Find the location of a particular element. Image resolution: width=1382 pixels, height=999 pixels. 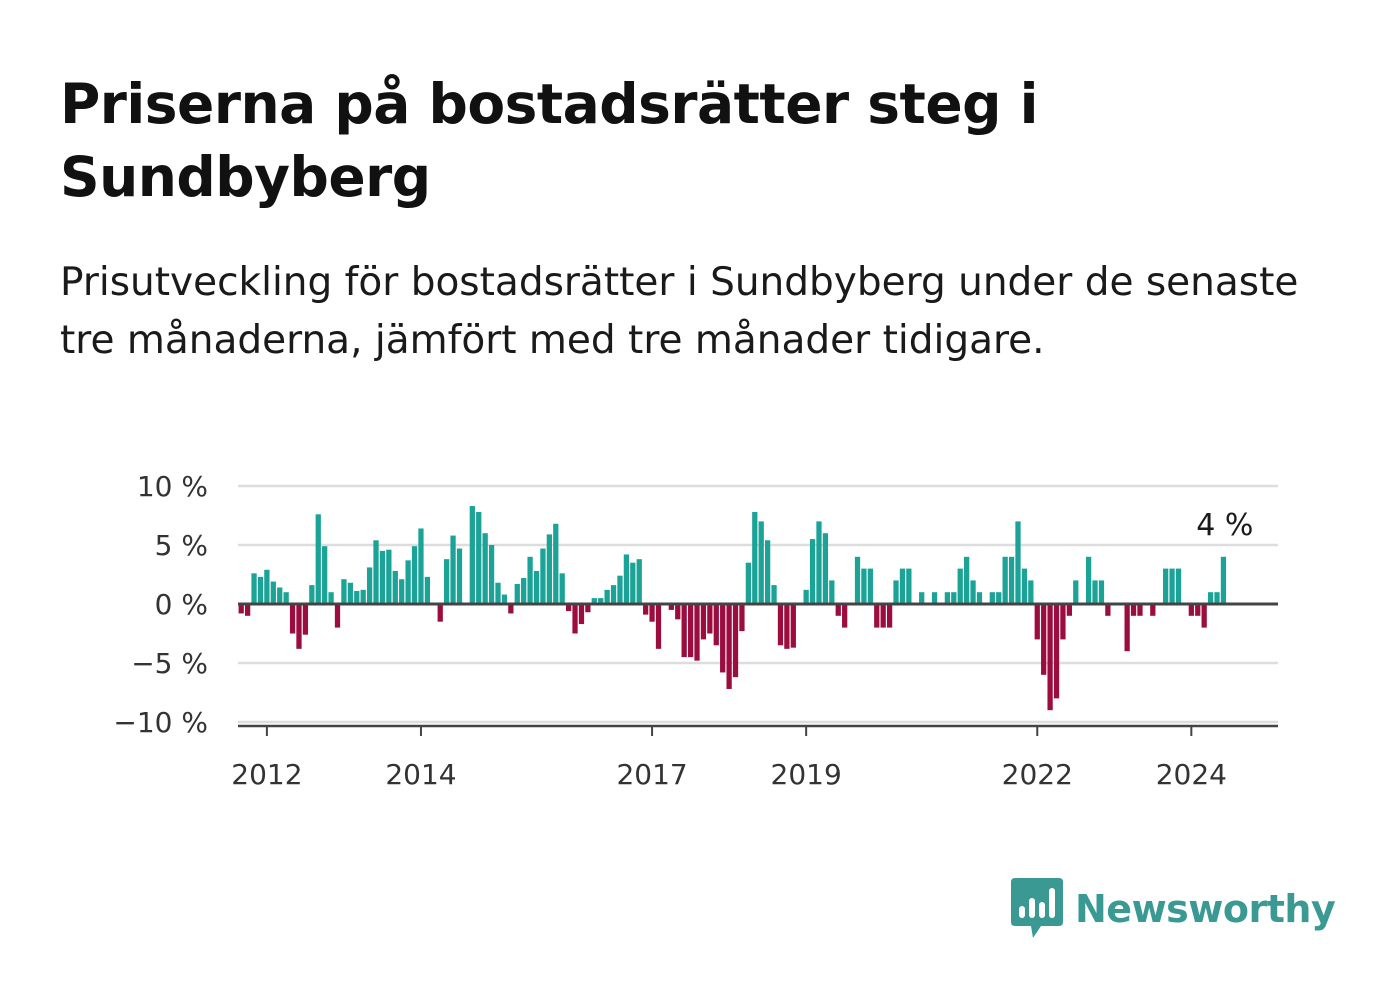

x-tick-label: 2019 is located at coordinates (806, 774).